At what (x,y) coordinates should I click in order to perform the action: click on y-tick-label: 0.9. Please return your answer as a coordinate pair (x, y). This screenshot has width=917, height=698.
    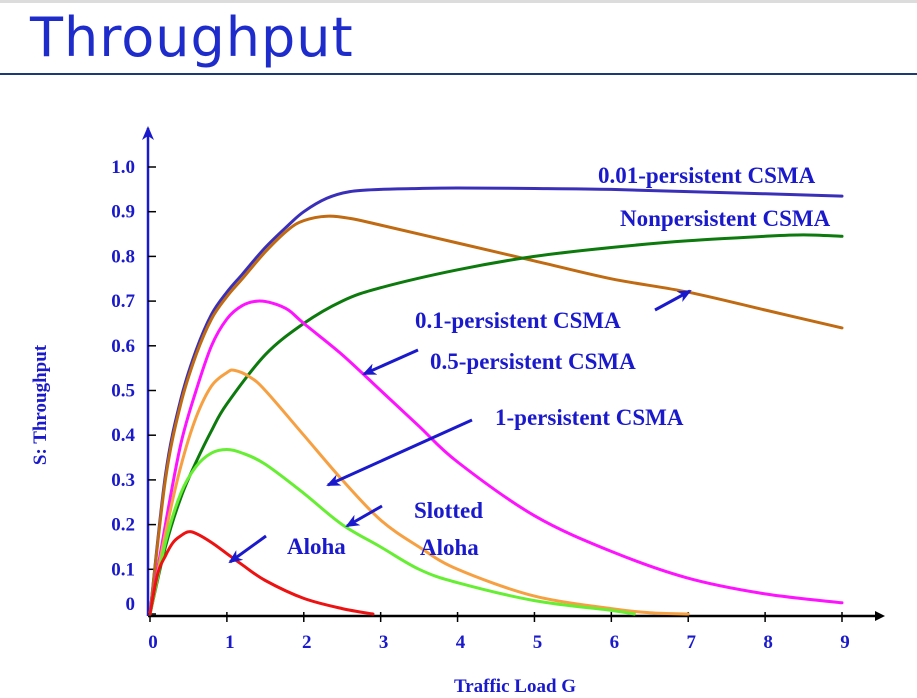
    Looking at the image, I should click on (123, 212).